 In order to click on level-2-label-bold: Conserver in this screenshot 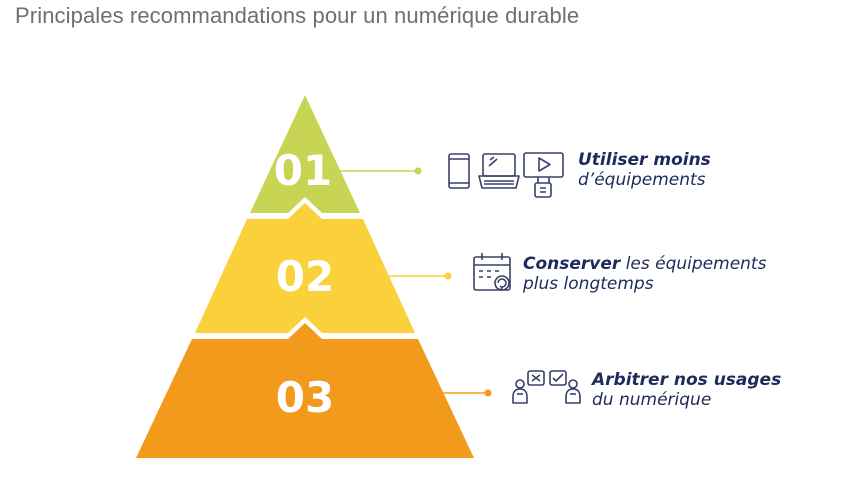, I will do `click(572, 264)`.